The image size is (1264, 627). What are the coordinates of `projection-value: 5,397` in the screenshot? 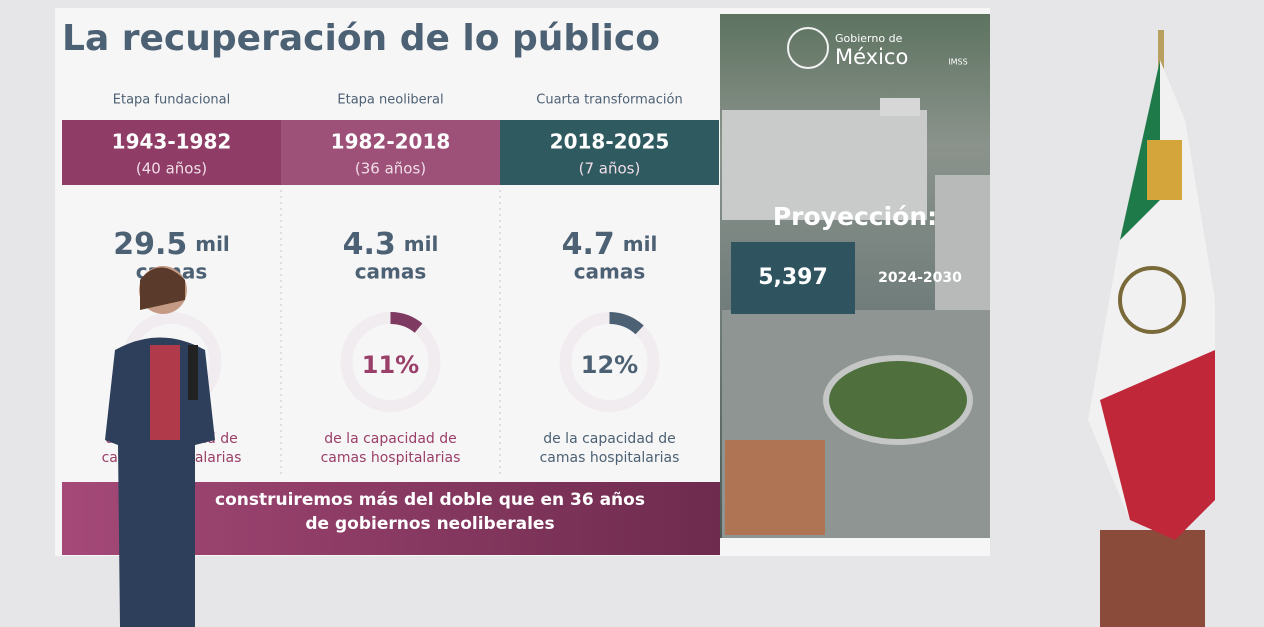 It's located at (793, 277).